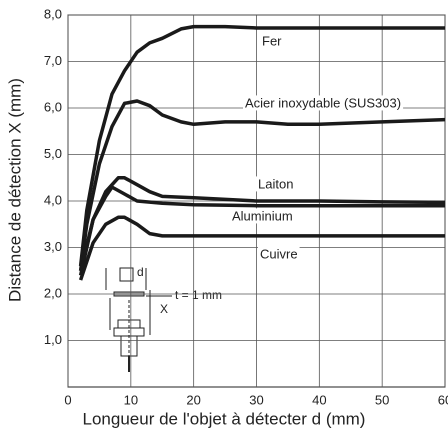  What do you see at coordinates (224, 418) in the screenshot?
I see `x-axis-title: Longueur de l'objet à détecter d (mm)` at bounding box center [224, 418].